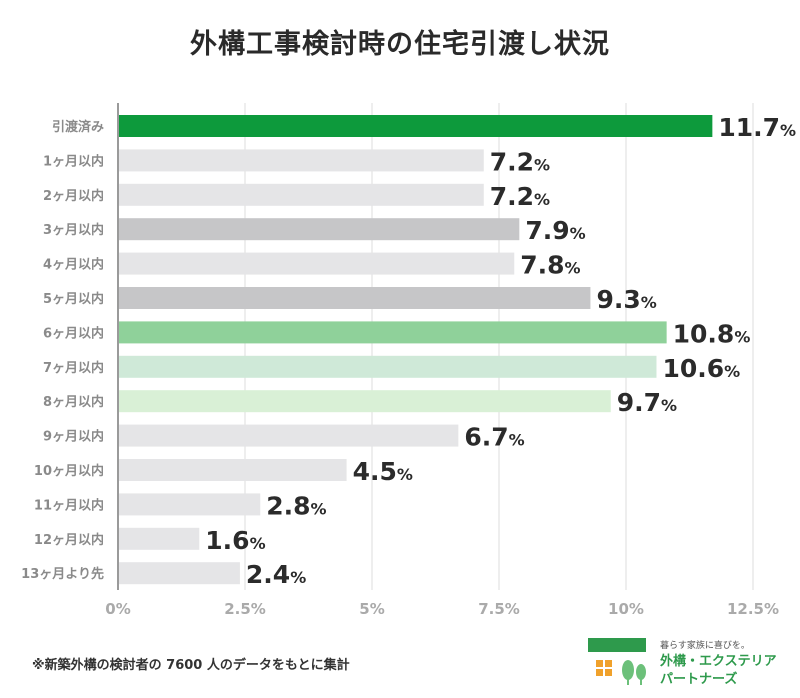 This screenshot has height=698, width=800. Describe the element at coordinates (73, 402) in the screenshot. I see `category-label: 8ヶ月以内` at that location.